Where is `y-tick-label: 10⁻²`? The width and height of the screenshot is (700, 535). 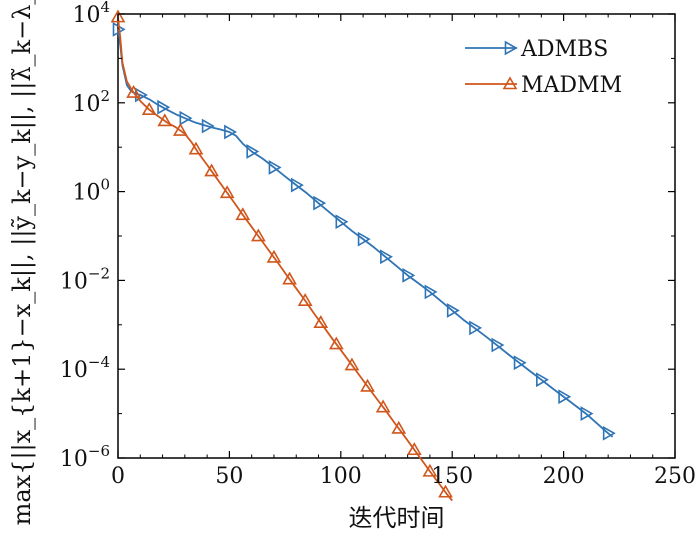
y-tick-label: 10⁻² is located at coordinates (85, 279).